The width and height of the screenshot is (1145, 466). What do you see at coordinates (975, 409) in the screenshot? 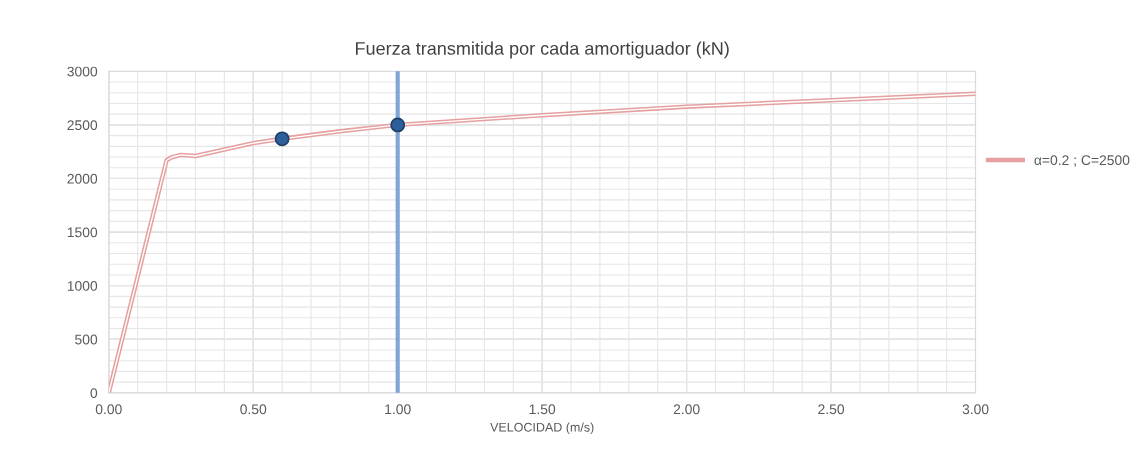
I see `x-tick-label: 3.00` at bounding box center [975, 409].